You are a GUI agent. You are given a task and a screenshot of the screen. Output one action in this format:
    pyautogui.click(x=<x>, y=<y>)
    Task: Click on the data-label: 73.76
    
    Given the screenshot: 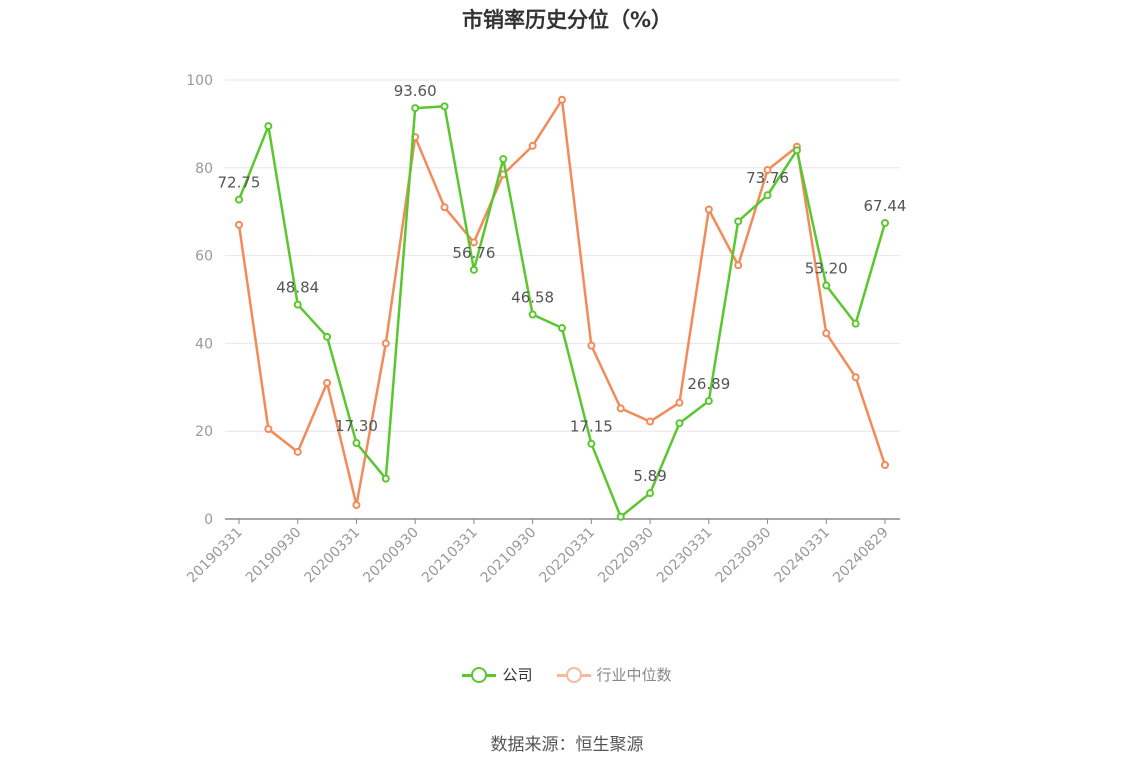 What is the action you would take?
    pyautogui.click(x=767, y=178)
    